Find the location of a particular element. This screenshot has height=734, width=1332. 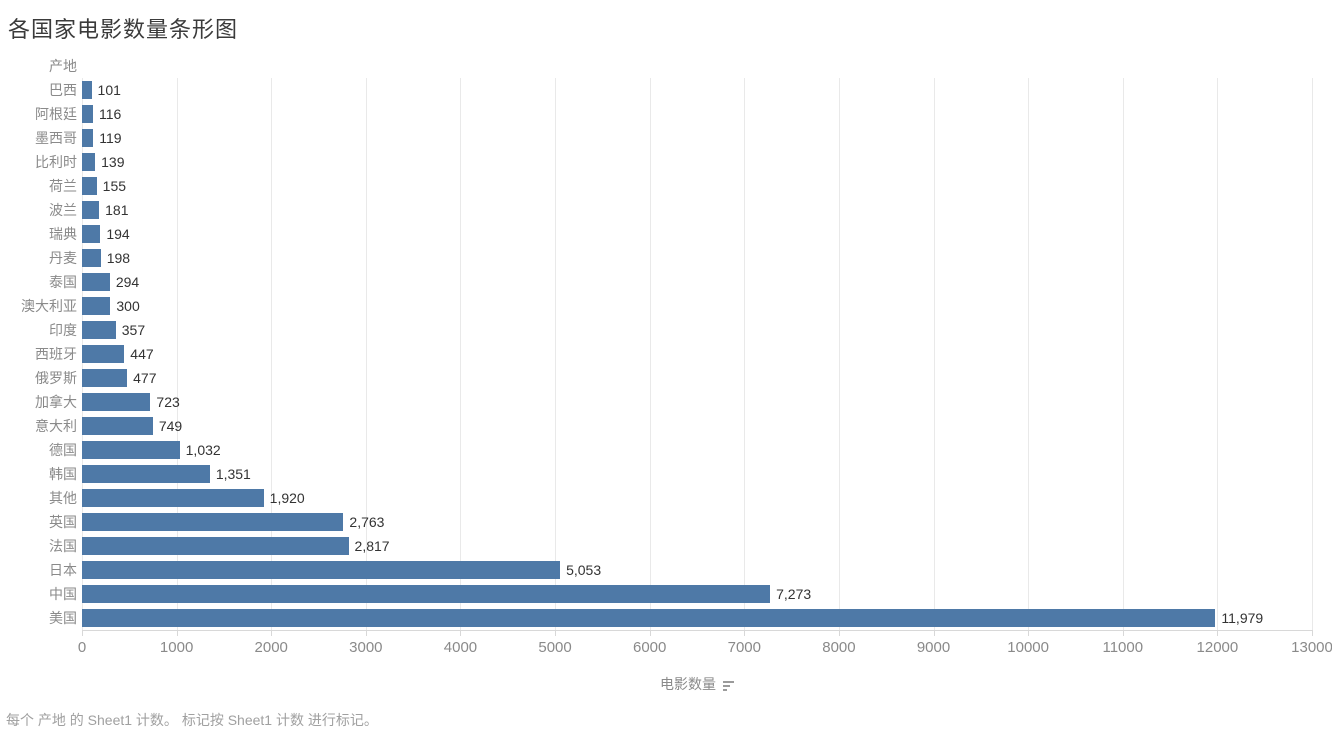

category-label: 意大利 is located at coordinates (56, 426).